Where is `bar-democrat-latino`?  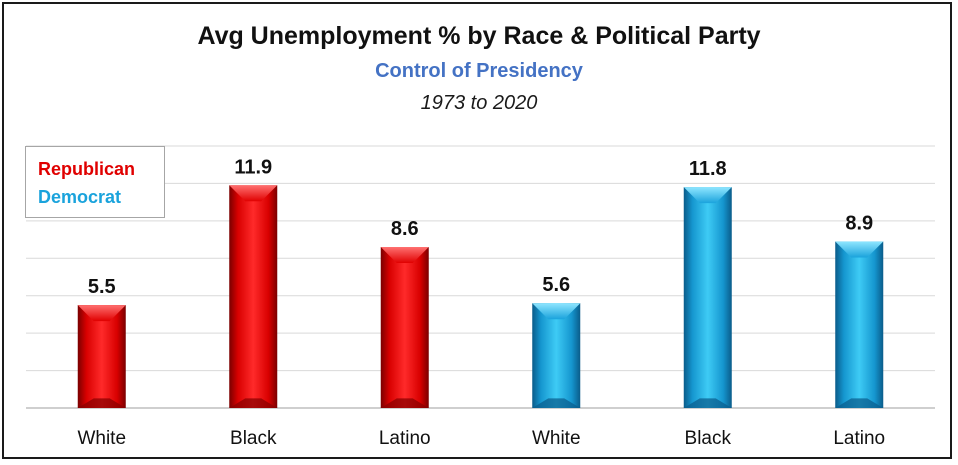
bar-democrat-latino is located at coordinates (859, 324).